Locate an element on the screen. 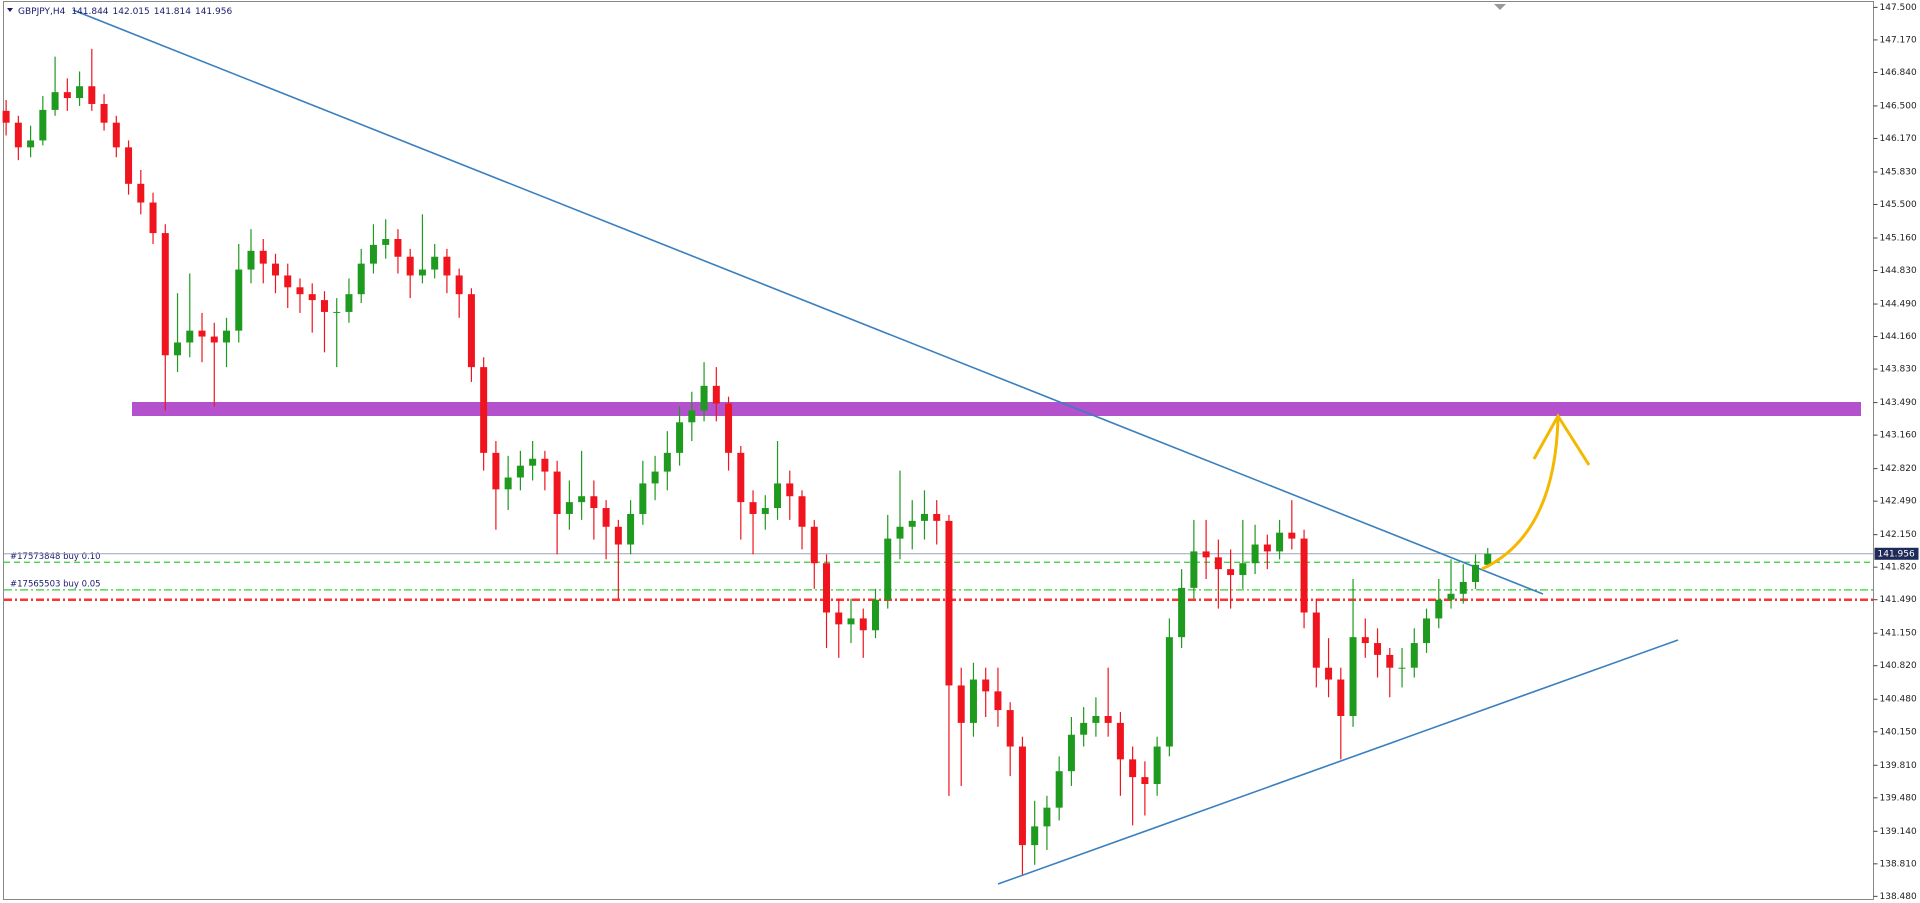  chart-header: GBPJPY,H4 141.844 142.015 141.814 141.956 is located at coordinates (125, 12).